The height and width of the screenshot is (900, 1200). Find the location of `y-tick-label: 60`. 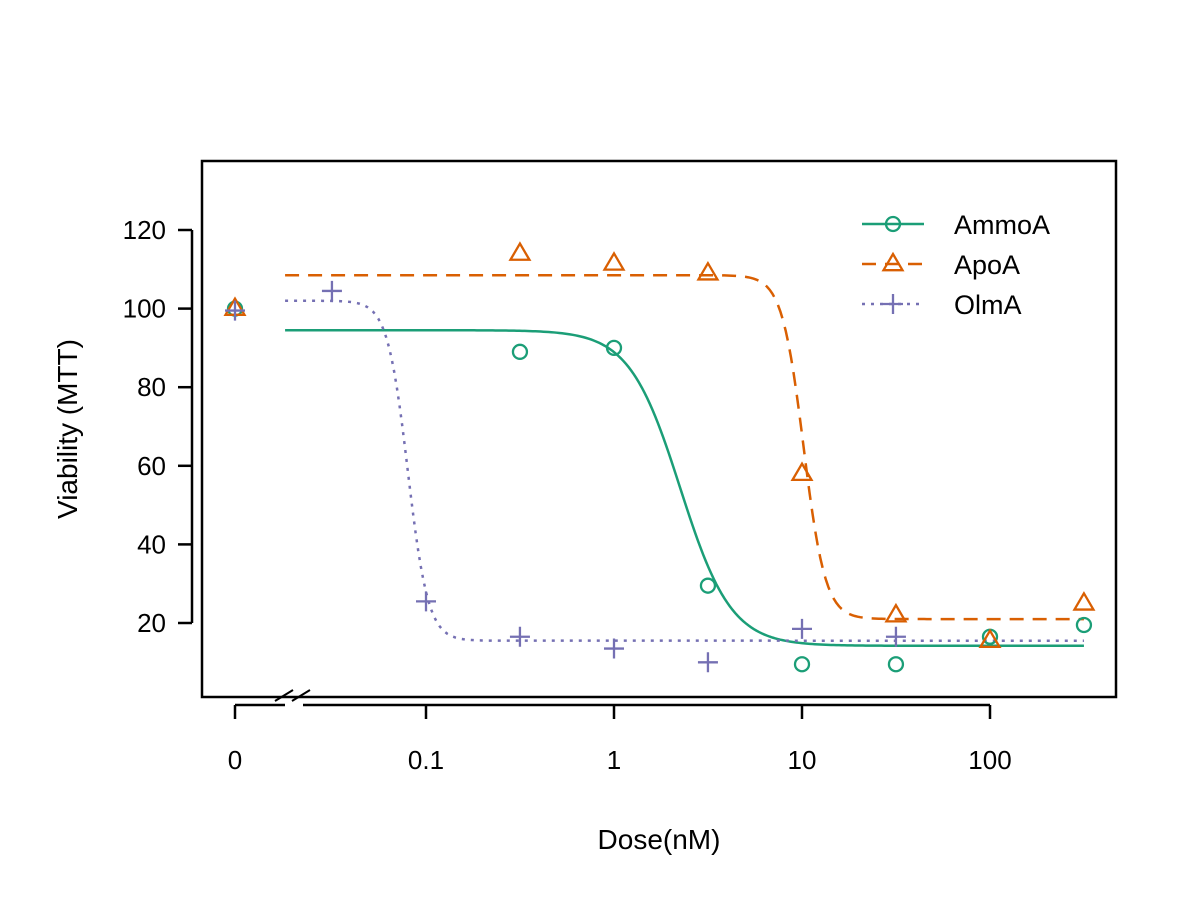

y-tick-label: 60 is located at coordinates (151, 466).